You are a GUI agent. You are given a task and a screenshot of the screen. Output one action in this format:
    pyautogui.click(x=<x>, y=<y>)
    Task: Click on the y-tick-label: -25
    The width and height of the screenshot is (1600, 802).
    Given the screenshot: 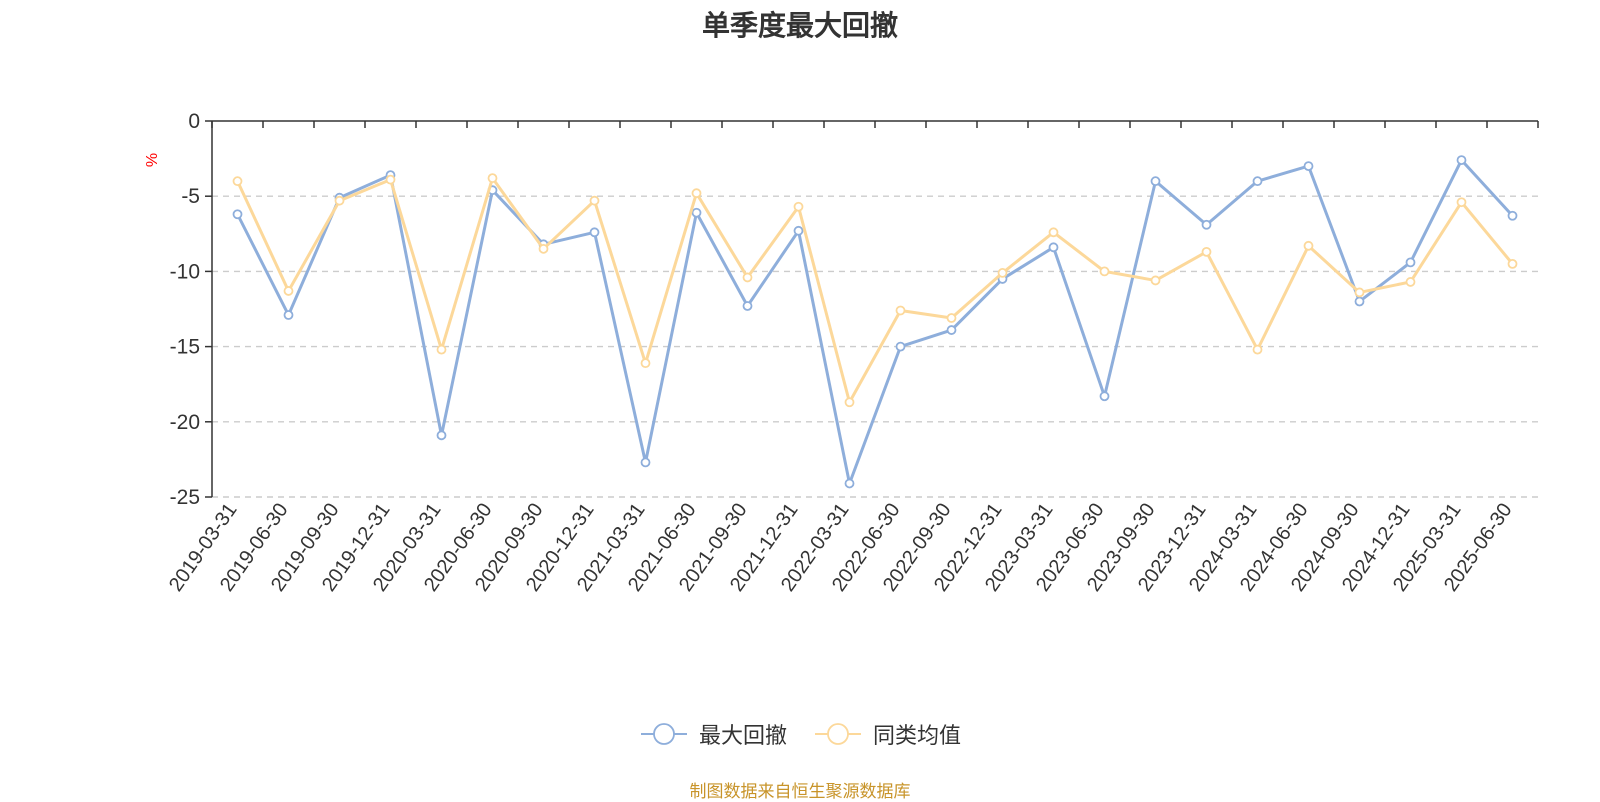 What is the action you would take?
    pyautogui.click(x=185, y=497)
    